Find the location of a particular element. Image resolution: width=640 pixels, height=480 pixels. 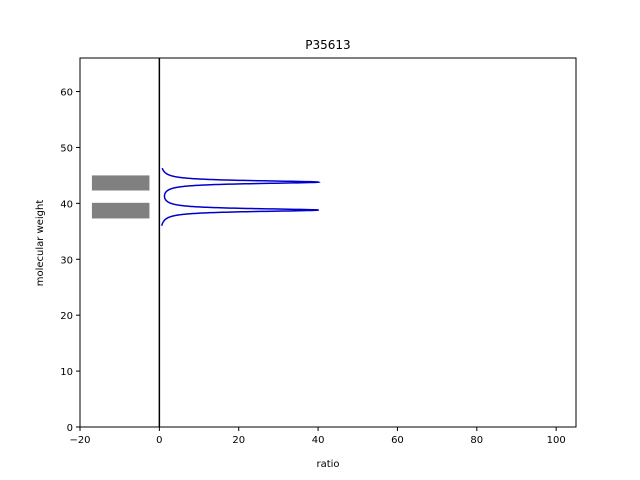

x-tick-label: −20 is located at coordinates (79, 440).